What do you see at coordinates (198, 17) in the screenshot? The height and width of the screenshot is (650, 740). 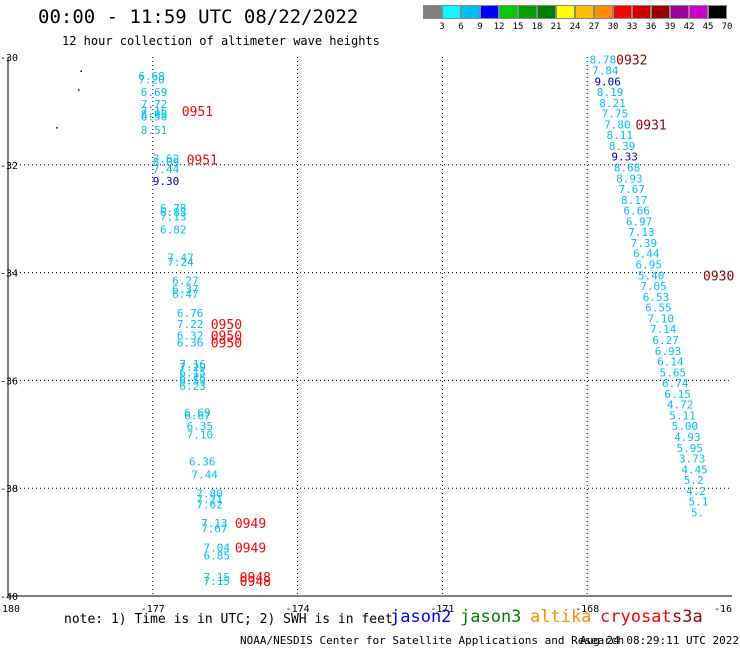 I see `page-title: 00:00 - 11:59 UTC 08/22/2022` at bounding box center [198, 17].